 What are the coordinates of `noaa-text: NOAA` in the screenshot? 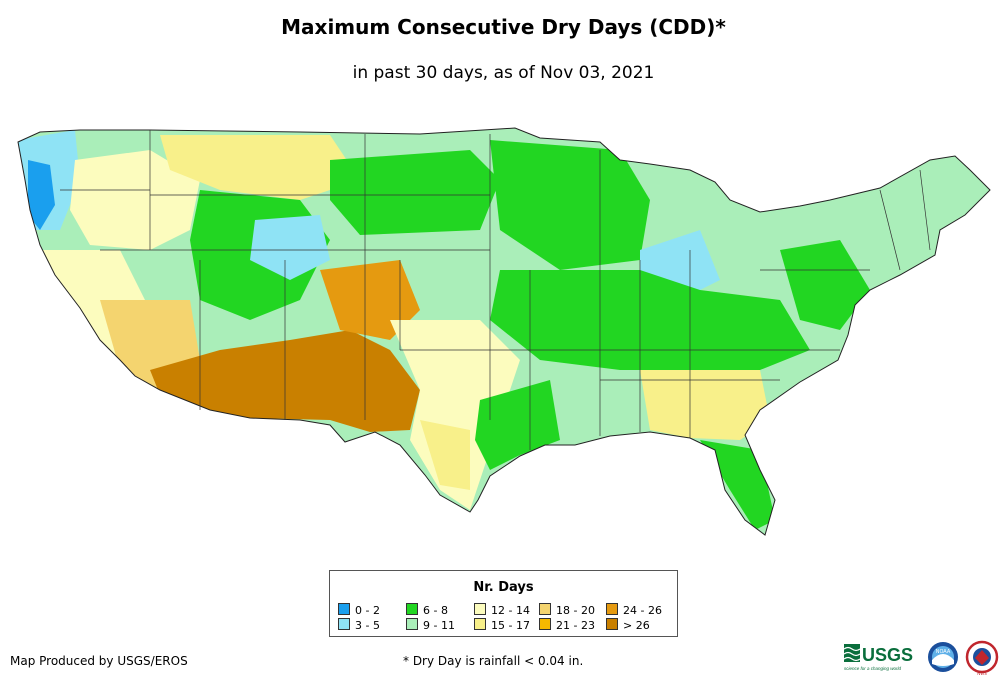 It's located at (943, 652).